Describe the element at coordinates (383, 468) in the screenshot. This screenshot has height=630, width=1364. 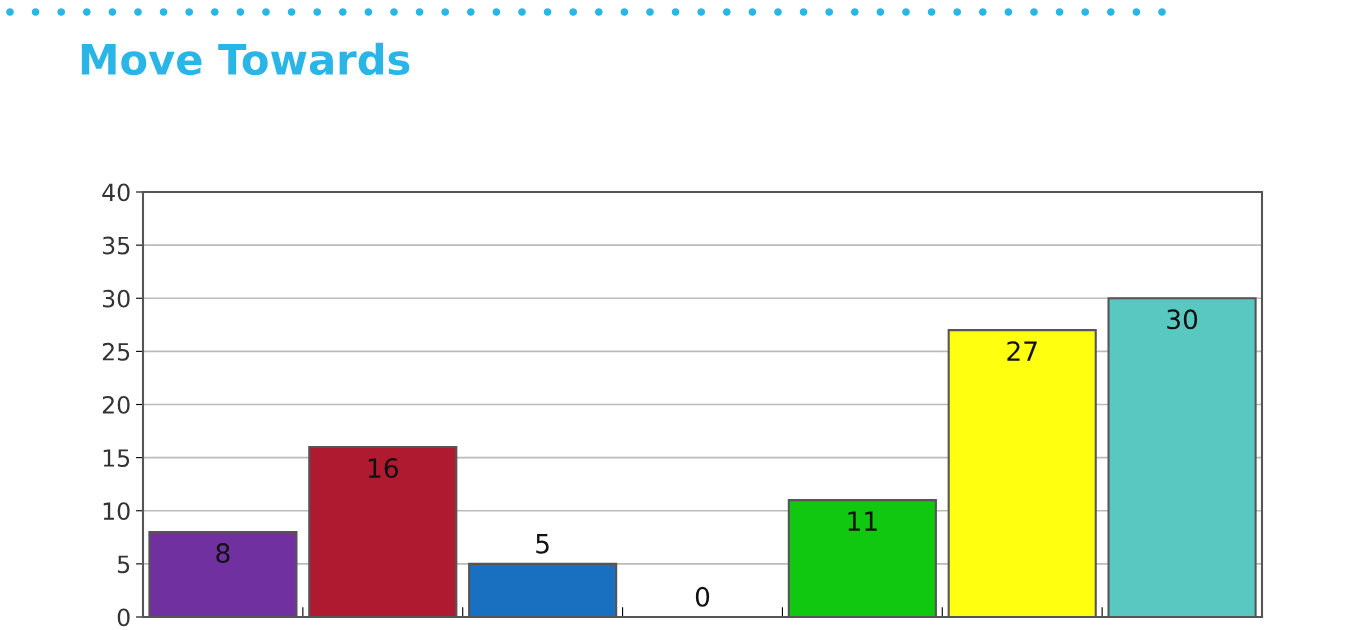
I see `data-label: 16` at that location.